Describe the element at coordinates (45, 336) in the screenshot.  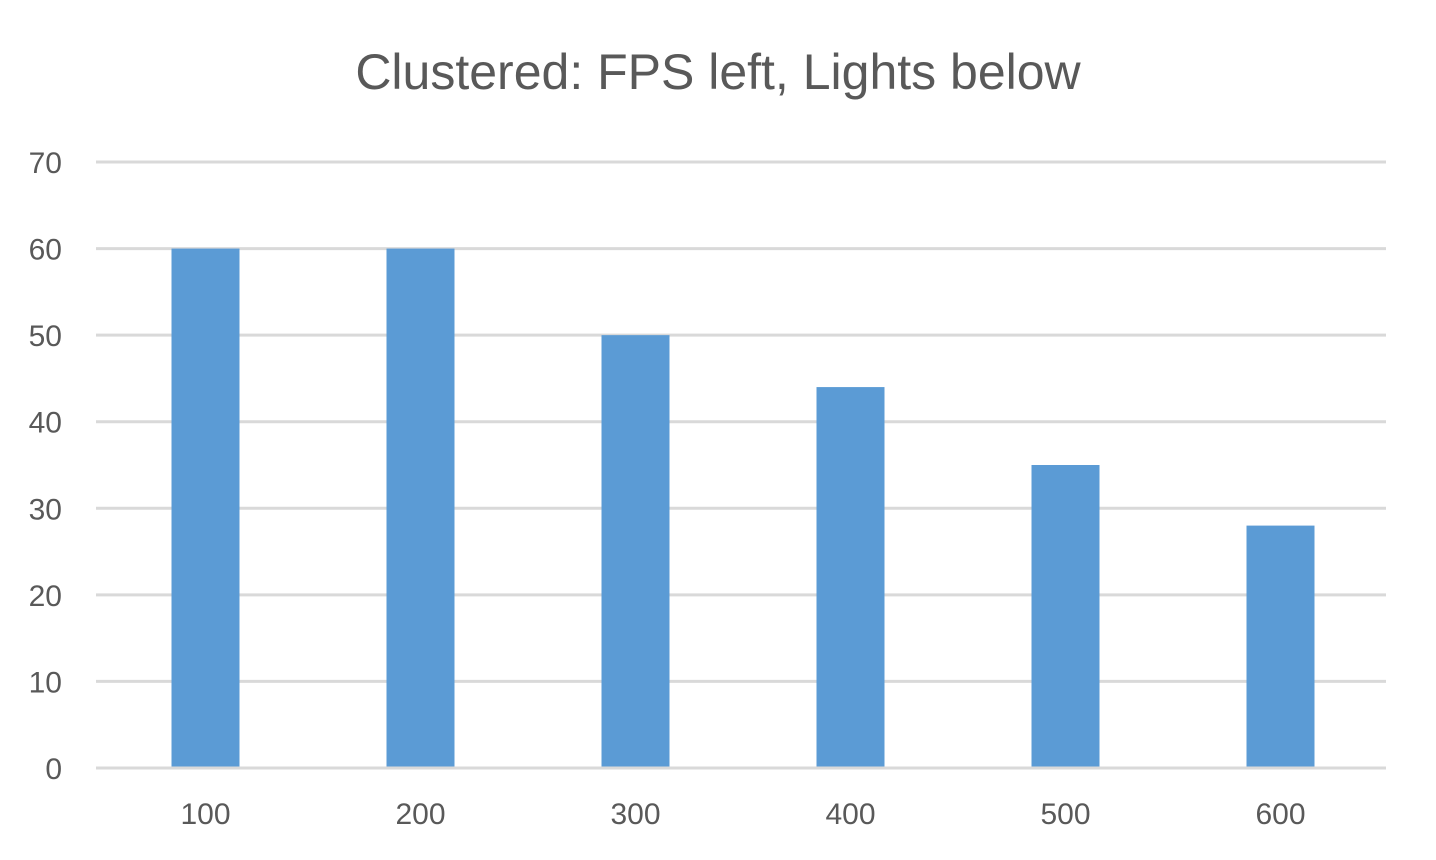
I see `y-tick-label: 50` at that location.